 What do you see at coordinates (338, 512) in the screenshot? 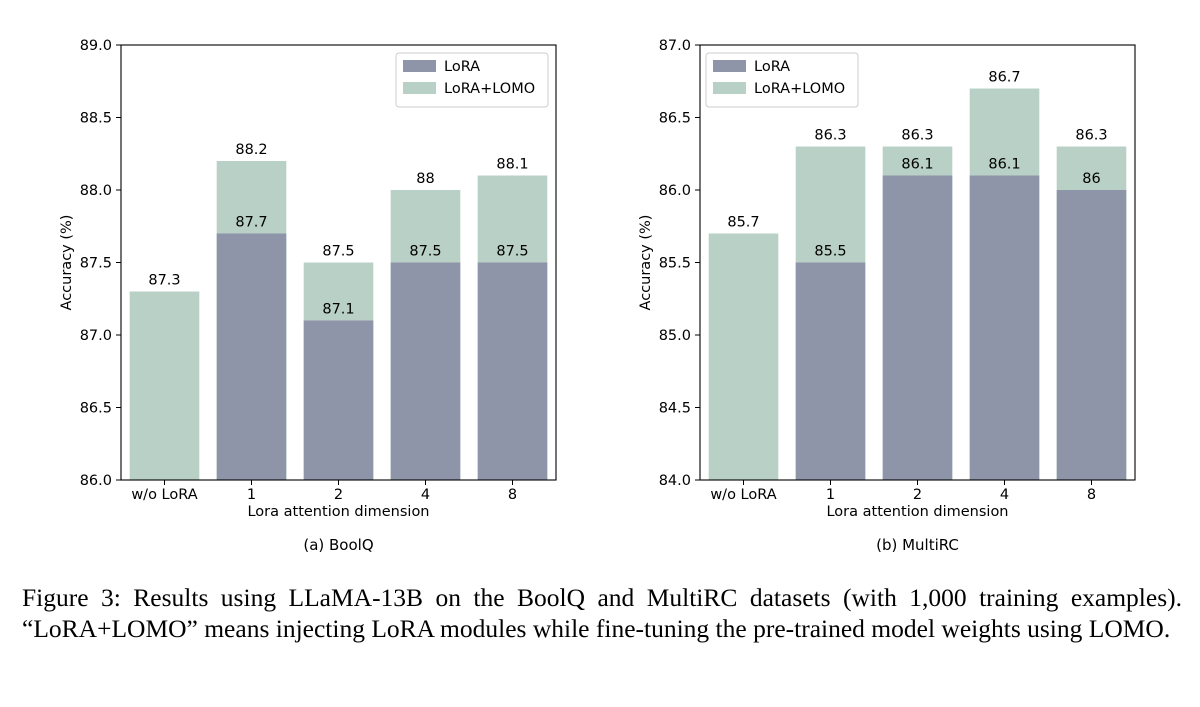
I see `chart1-x-axis-label: Lora attention dimension` at bounding box center [338, 512].